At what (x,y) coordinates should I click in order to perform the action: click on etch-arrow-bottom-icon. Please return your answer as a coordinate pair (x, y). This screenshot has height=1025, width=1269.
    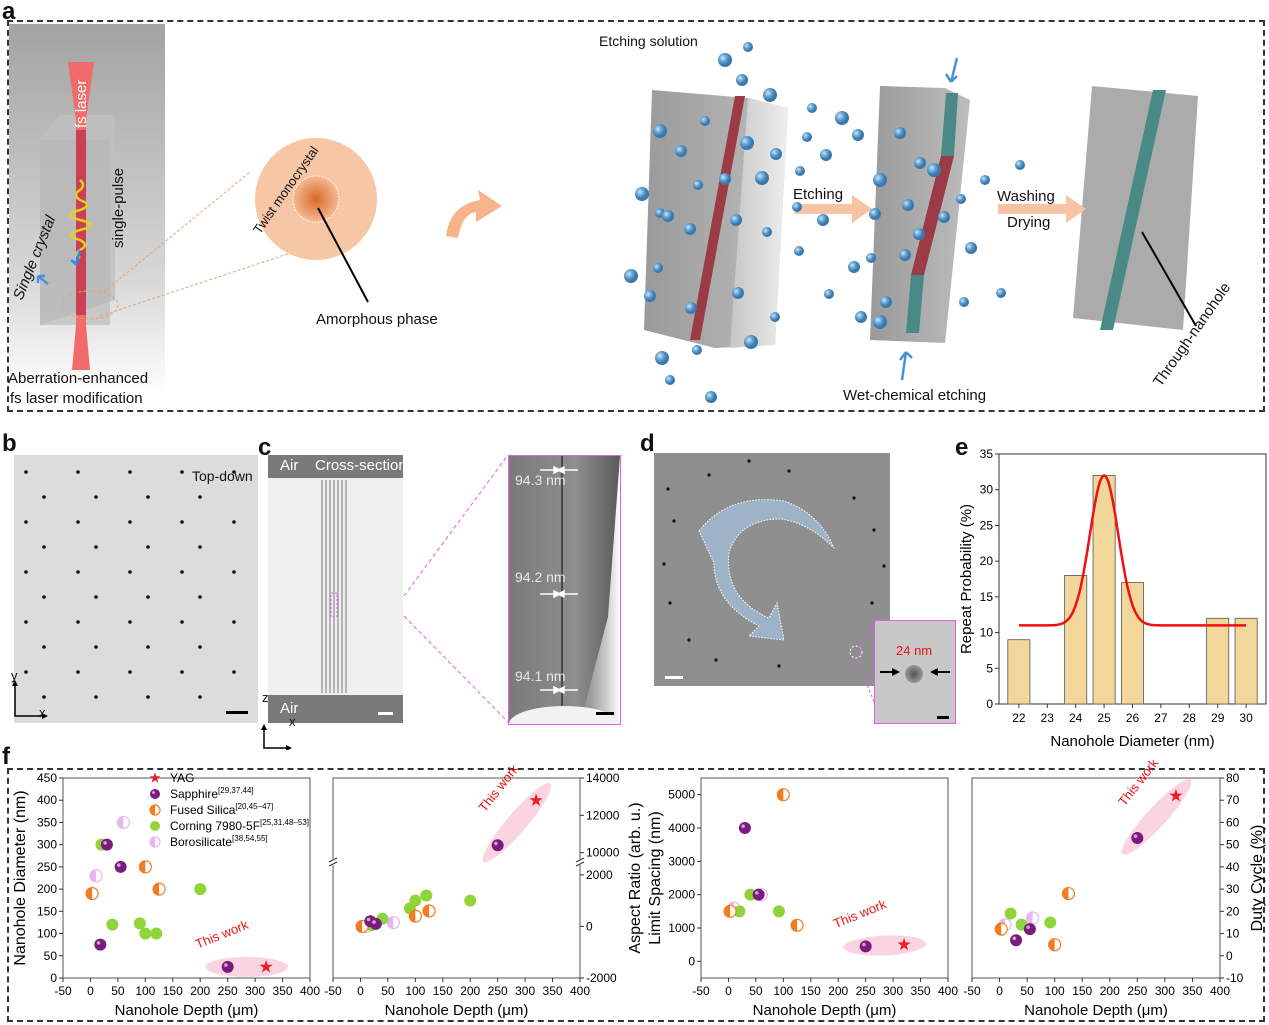
    Looking at the image, I should click on (906, 366).